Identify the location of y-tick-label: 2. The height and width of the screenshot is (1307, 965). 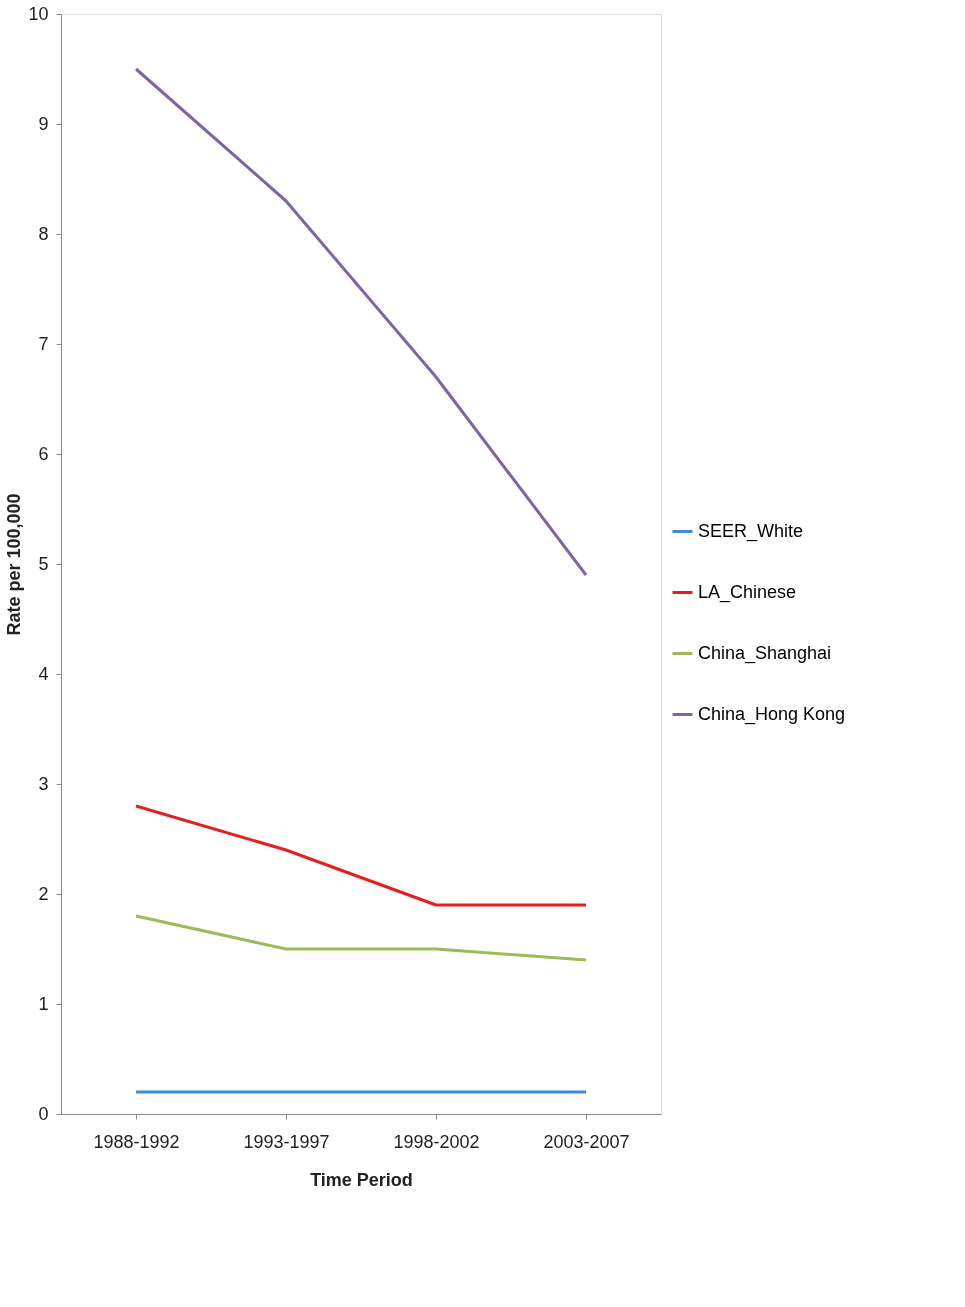
(43, 893).